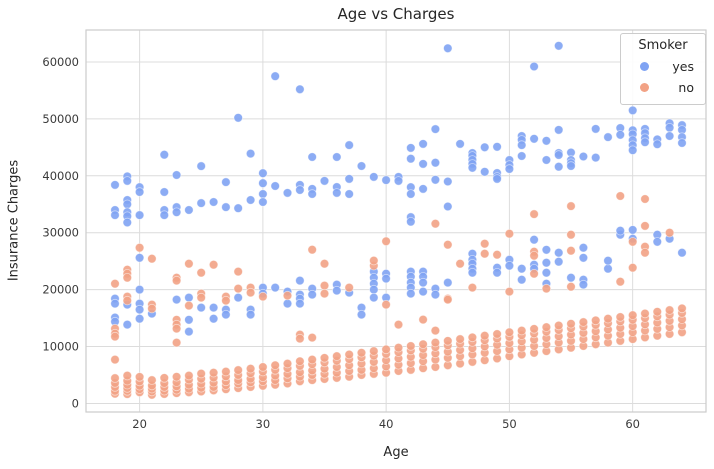 The height and width of the screenshot is (469, 714). Describe the element at coordinates (60, 347) in the screenshot. I see `svg-text: 10000` at that location.